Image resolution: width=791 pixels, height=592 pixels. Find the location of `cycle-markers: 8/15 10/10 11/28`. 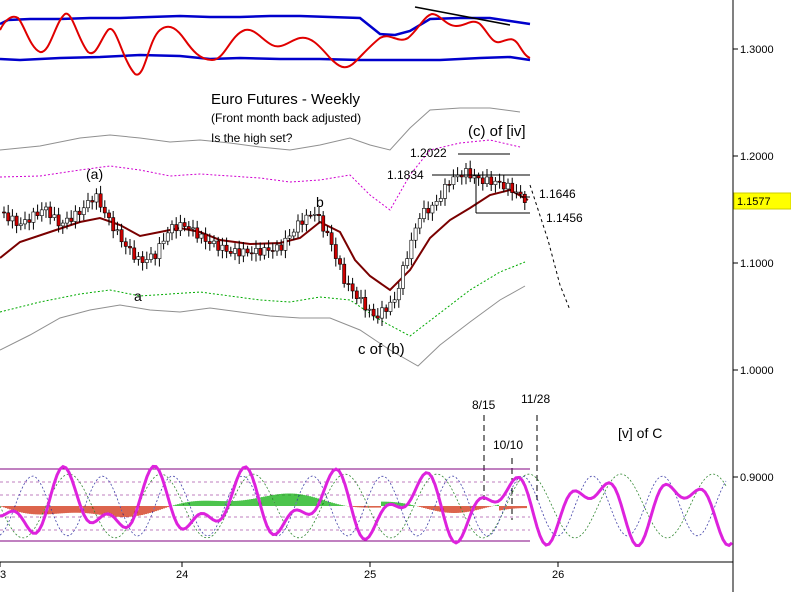

cycle-markers: 8/15 10/10 11/28 is located at coordinates (511, 456).